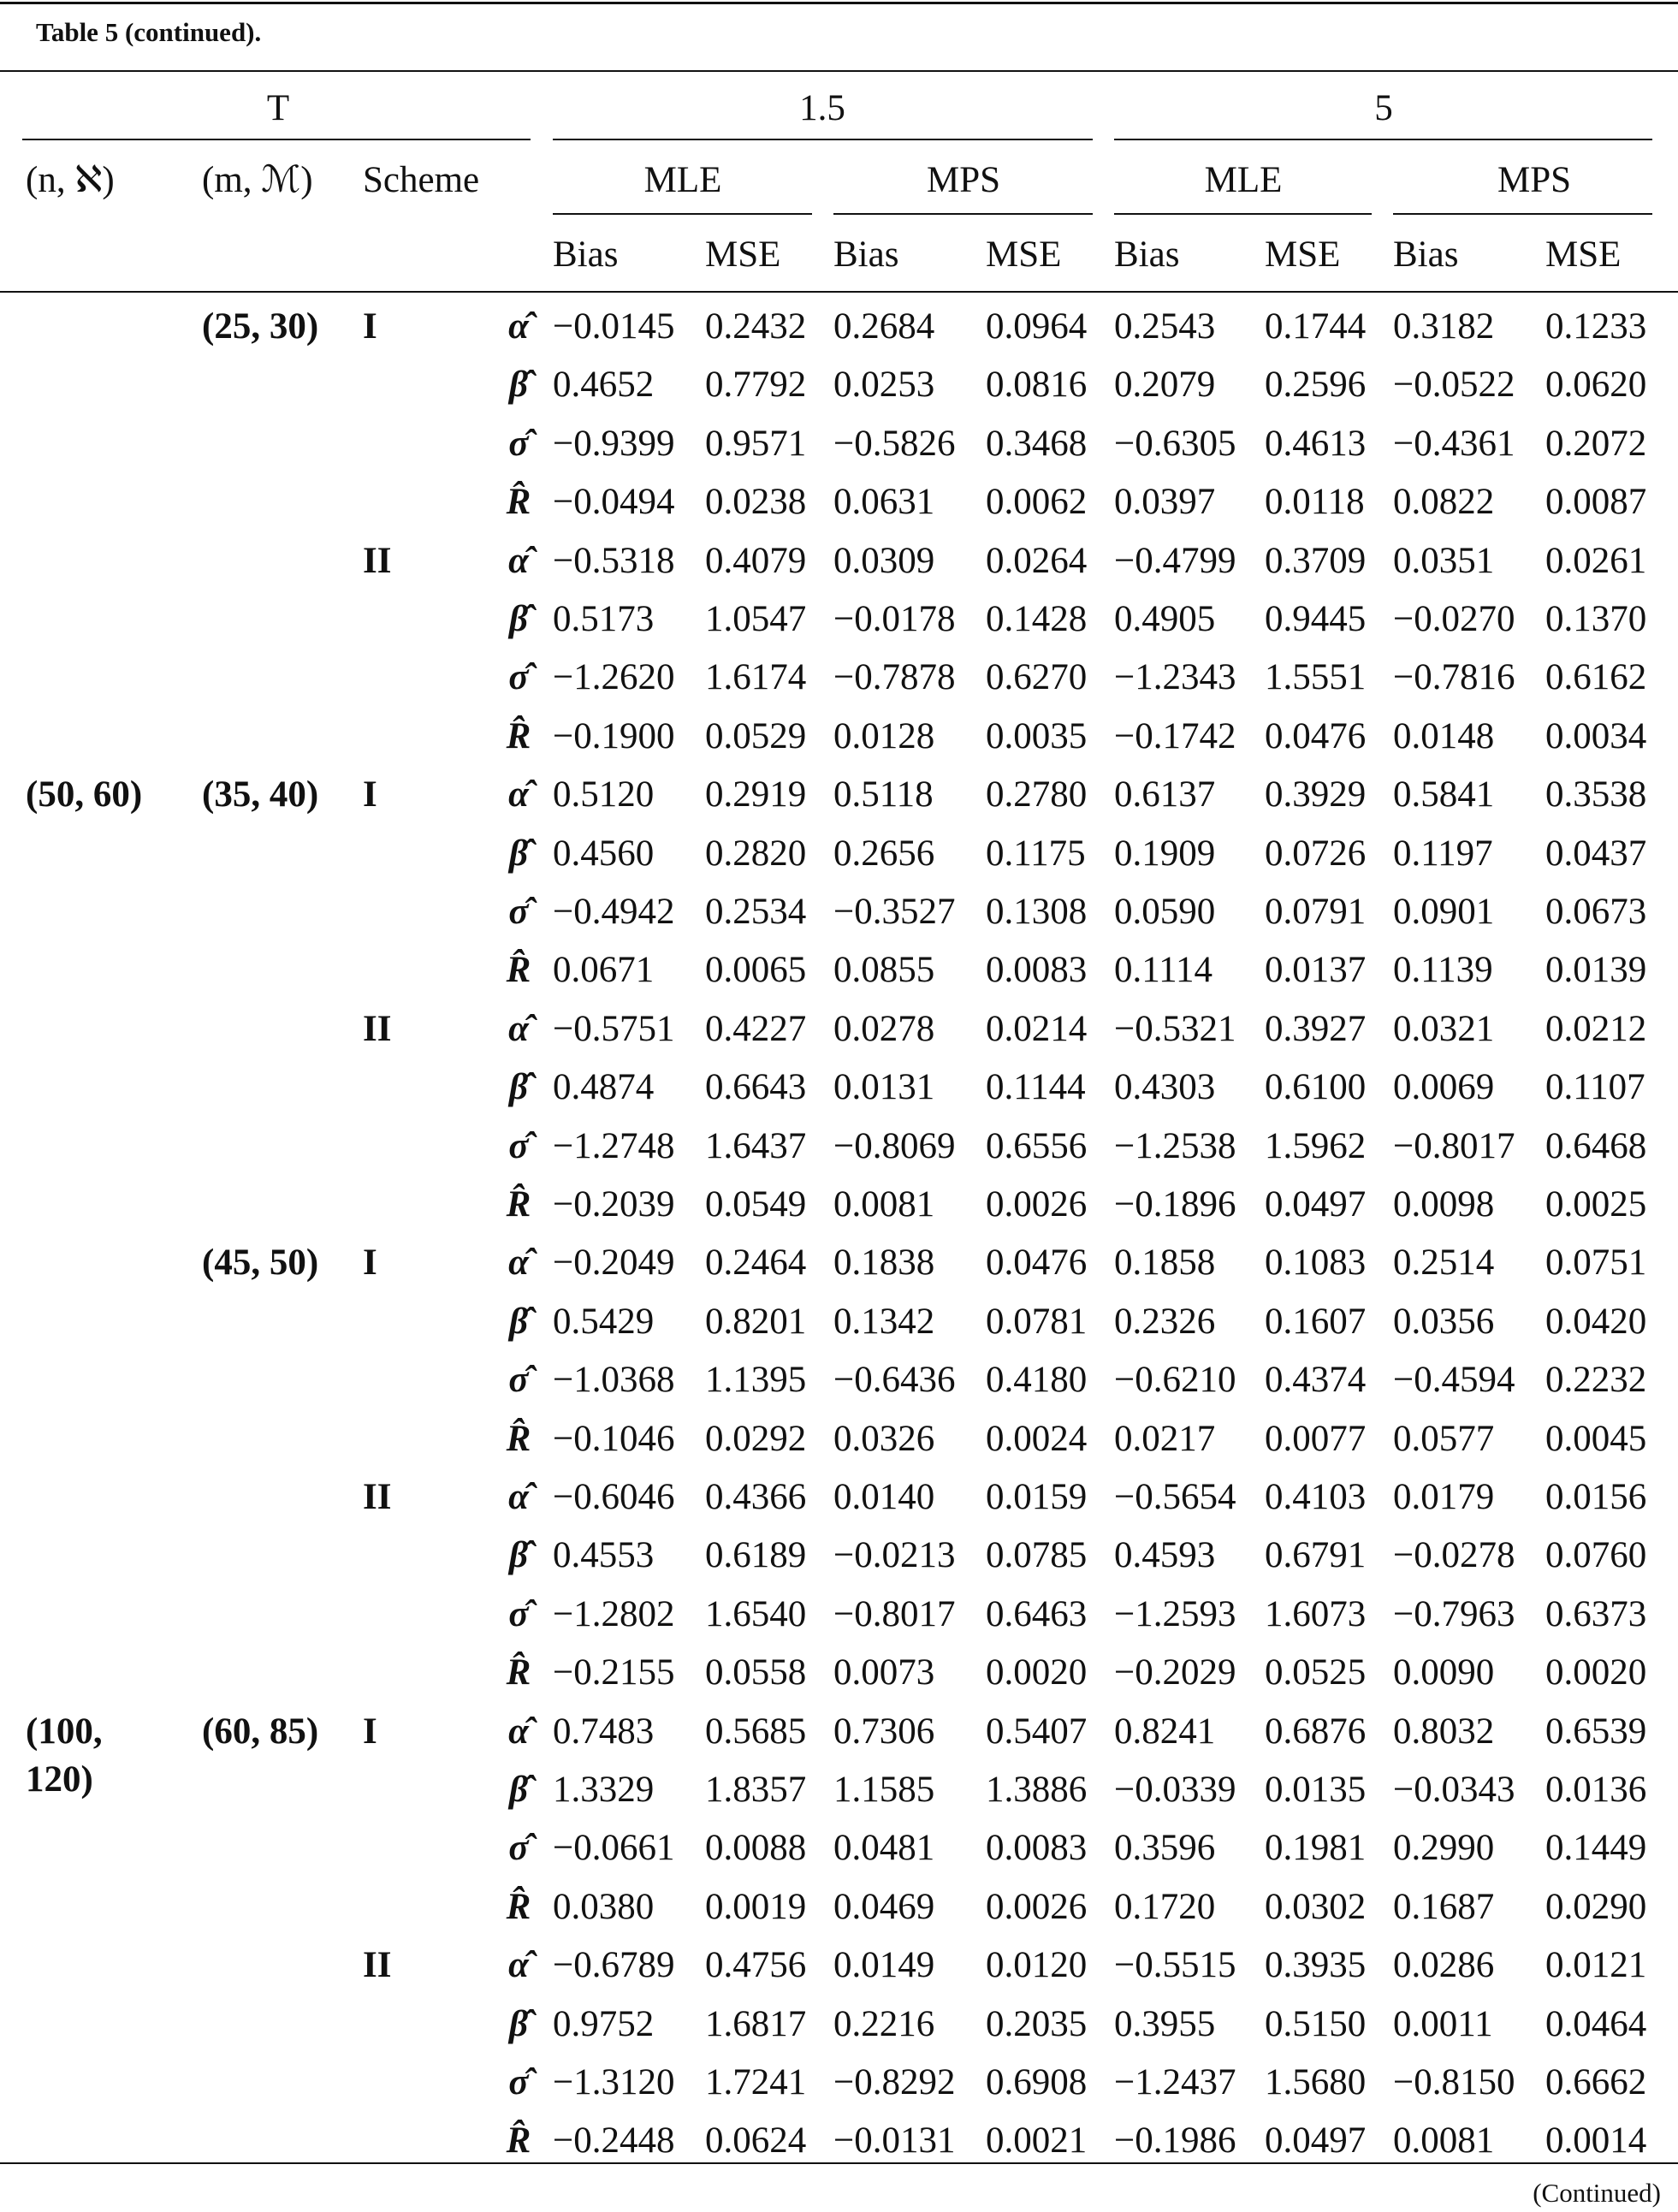 This screenshot has height=2212, width=1678. What do you see at coordinates (1165, 326) in the screenshot?
I see `cell-value: 0.2543` at bounding box center [1165, 326].